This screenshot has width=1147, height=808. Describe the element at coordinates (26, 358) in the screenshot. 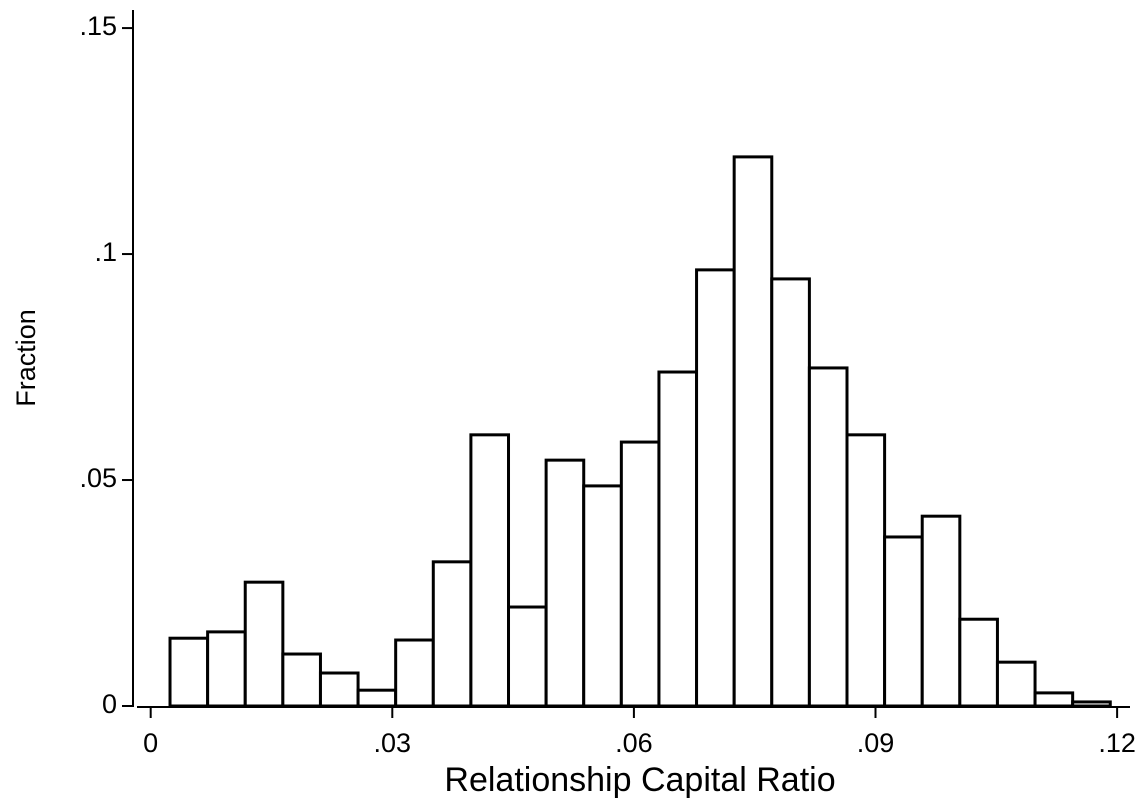

I see `y-axis-title: Fraction` at that location.